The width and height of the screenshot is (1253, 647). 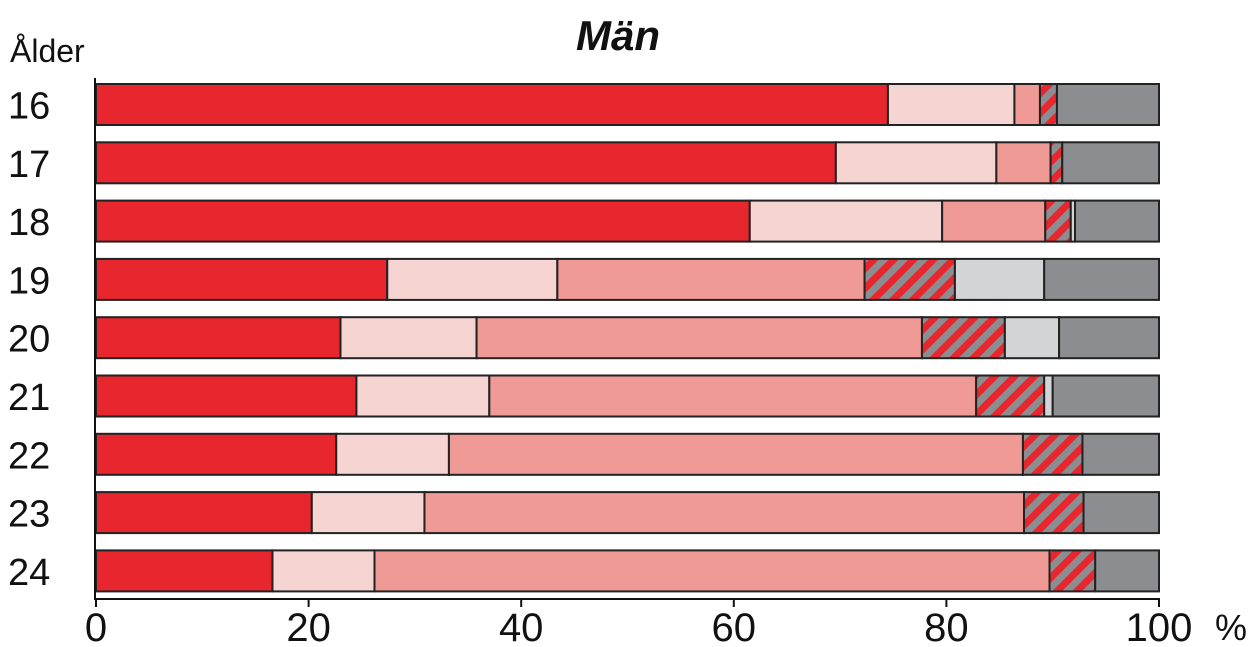 I want to click on x-tick-label: 0, so click(x=96, y=626).